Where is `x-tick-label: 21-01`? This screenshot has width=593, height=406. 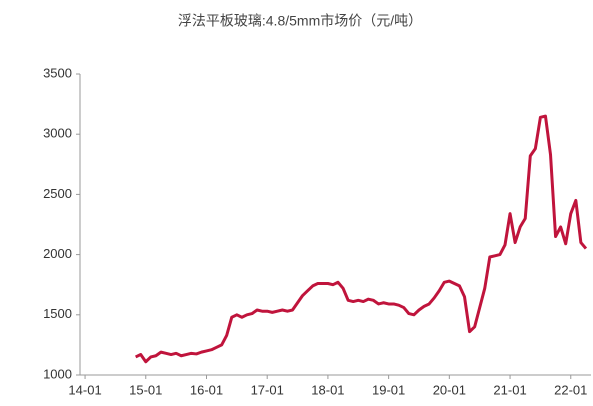 x-tick-label: 21-01 is located at coordinates (509, 389).